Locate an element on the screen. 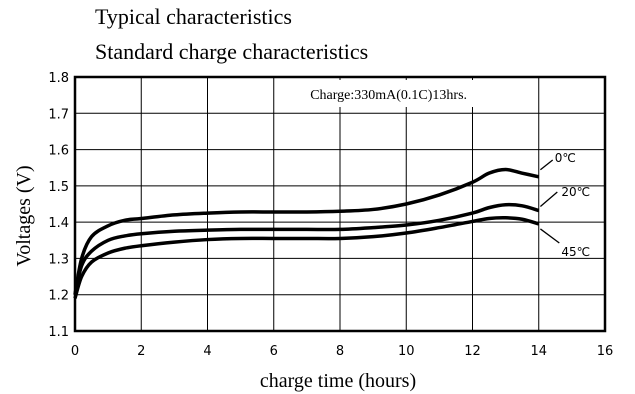 The image size is (635, 394). annotation-box is located at coordinates (410, 93).